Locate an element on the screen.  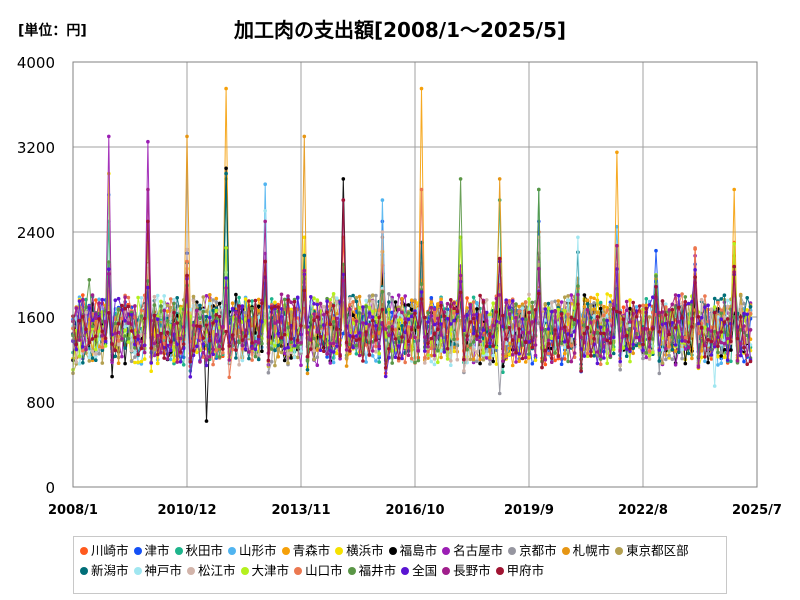
legend-item: 新潟市 is located at coordinates (104, 571).